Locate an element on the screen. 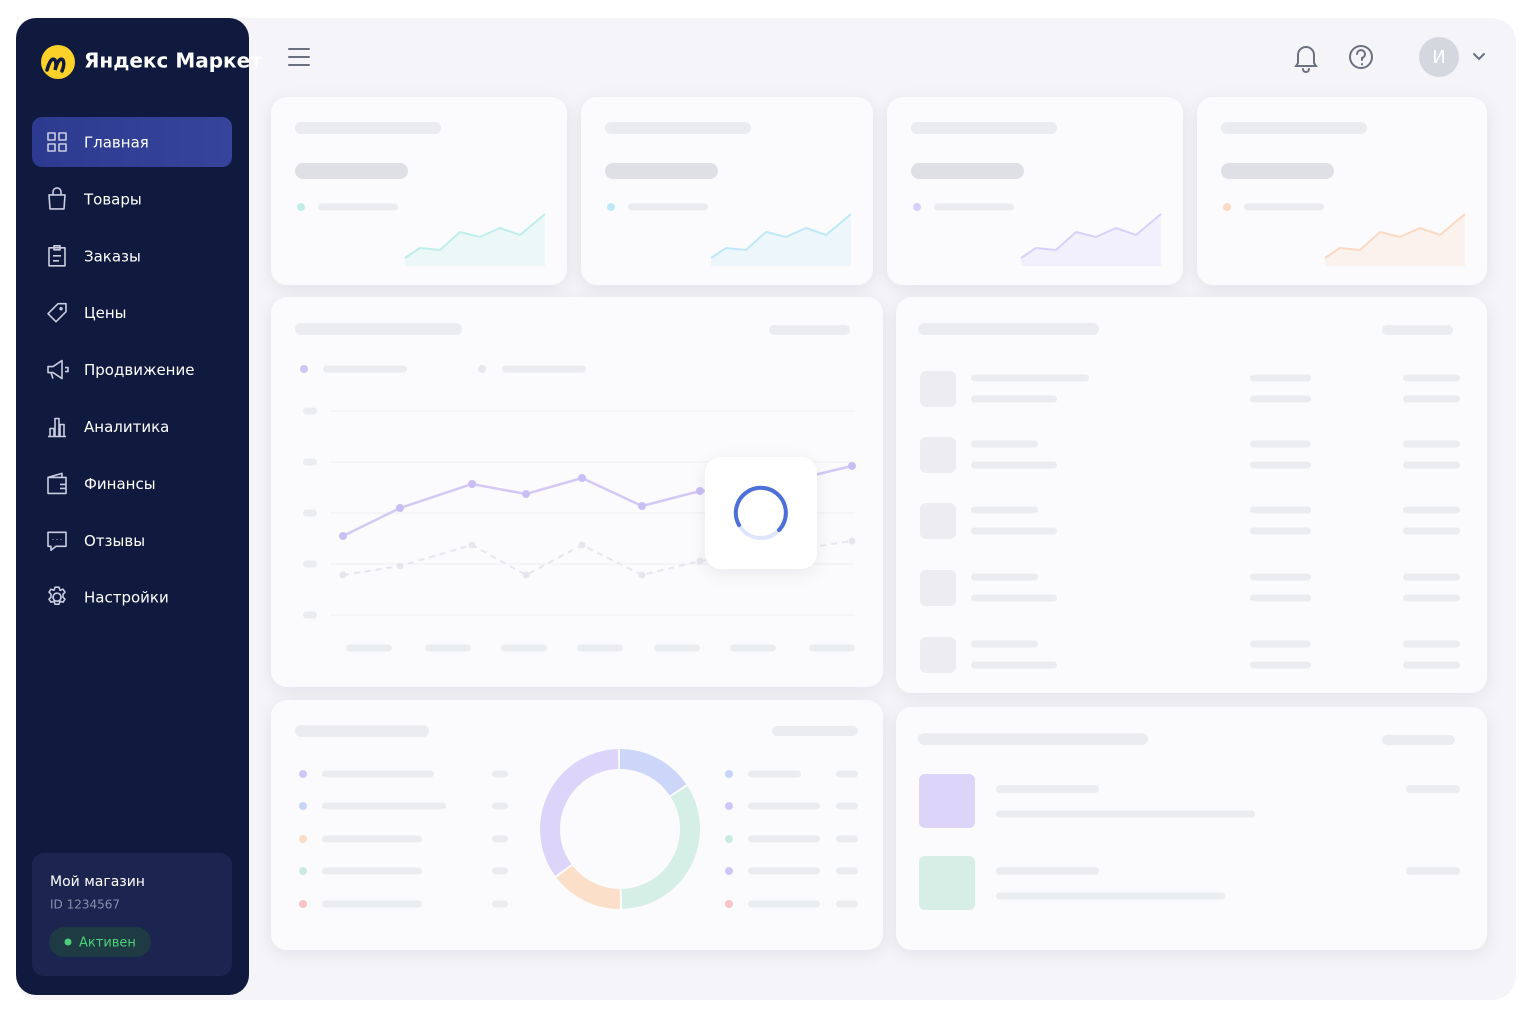 This screenshot has height=1024, width=1536. sparkline is located at coordinates (475, 236).